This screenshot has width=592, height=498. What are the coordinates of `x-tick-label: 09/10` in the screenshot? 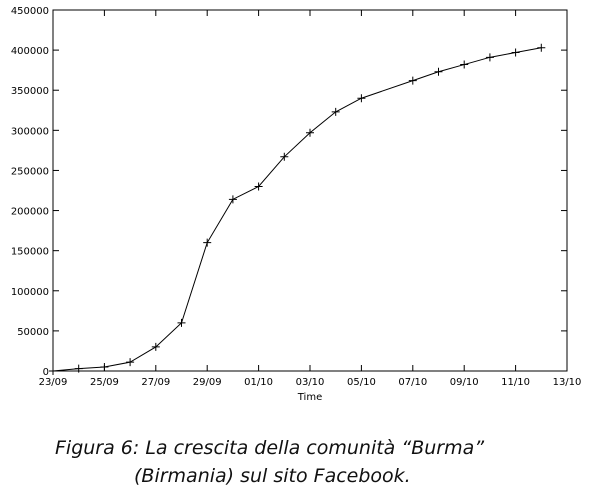 It's located at (464, 382).